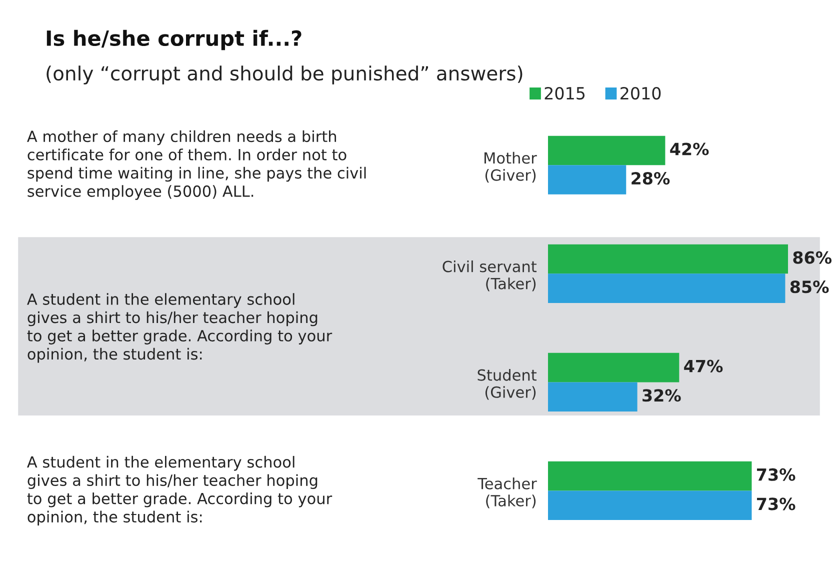 This screenshot has height=573, width=835. I want to click on data-label: 42%, so click(689, 149).